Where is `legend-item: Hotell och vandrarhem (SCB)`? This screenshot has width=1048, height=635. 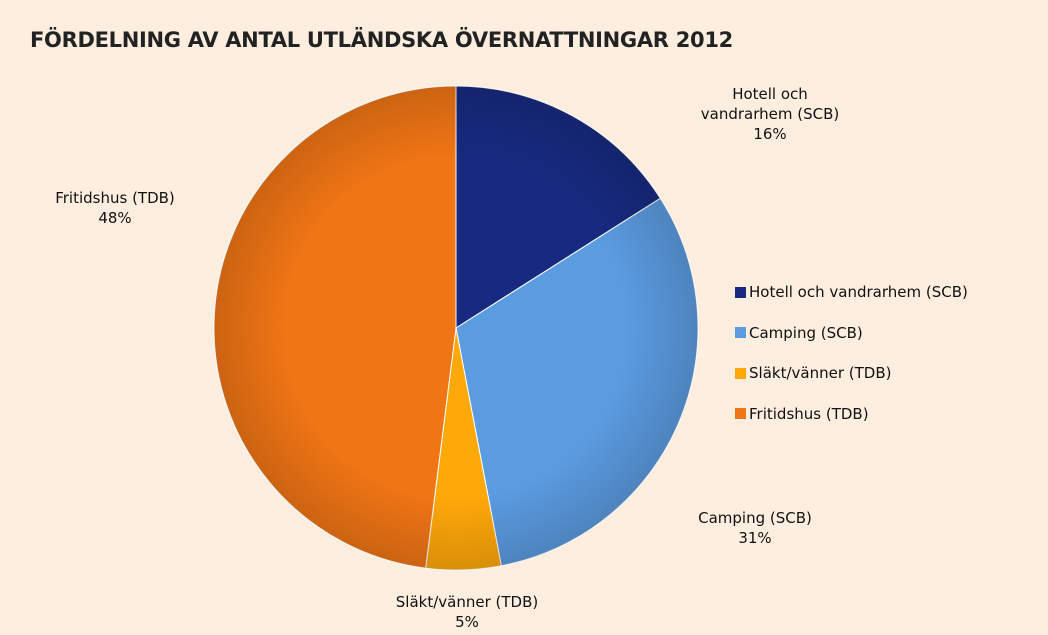 legend-item: Hotell och vandrarhem (SCB) is located at coordinates (851, 292).